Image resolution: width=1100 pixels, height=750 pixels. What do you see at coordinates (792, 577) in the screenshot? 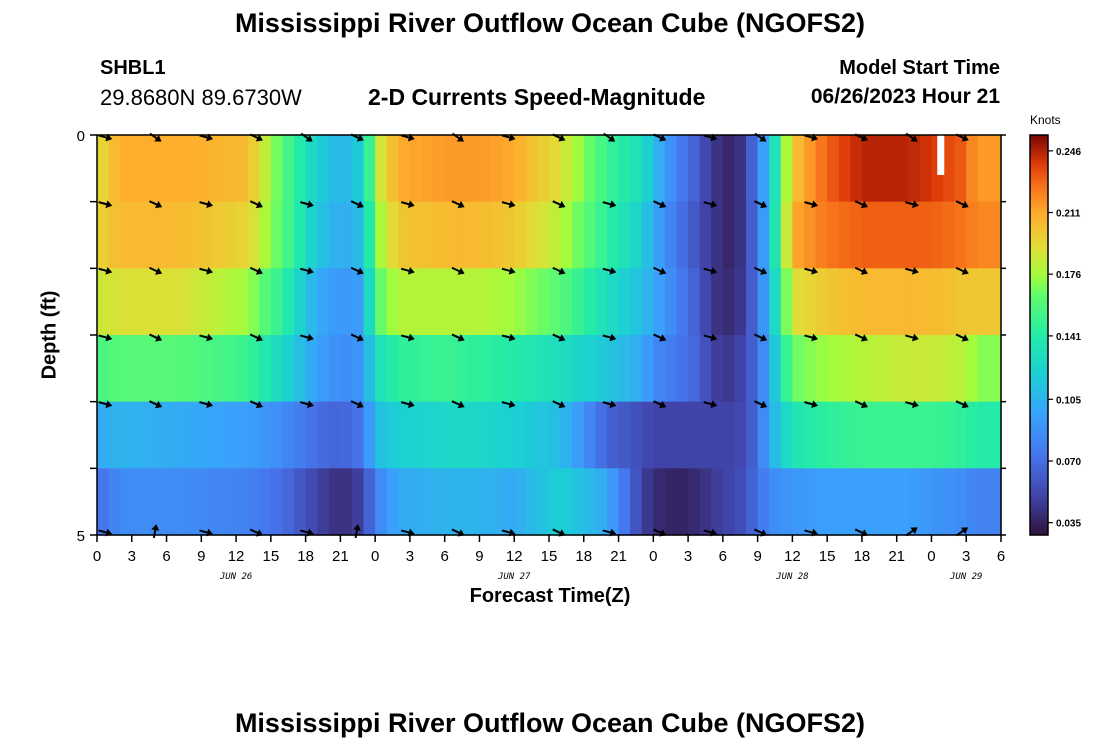
I see `date-label: JUN 28` at bounding box center [792, 577].